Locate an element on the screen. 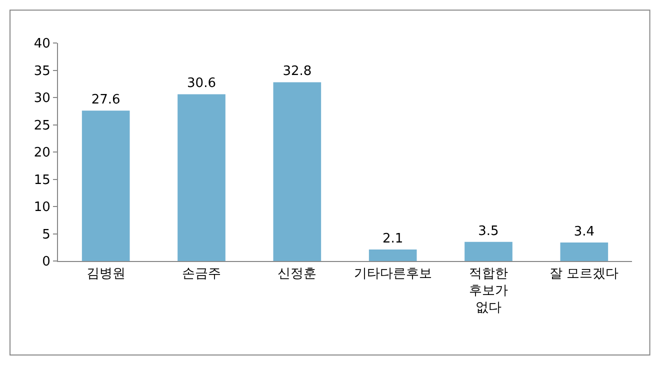  data-label: 27.6 is located at coordinates (105, 100).